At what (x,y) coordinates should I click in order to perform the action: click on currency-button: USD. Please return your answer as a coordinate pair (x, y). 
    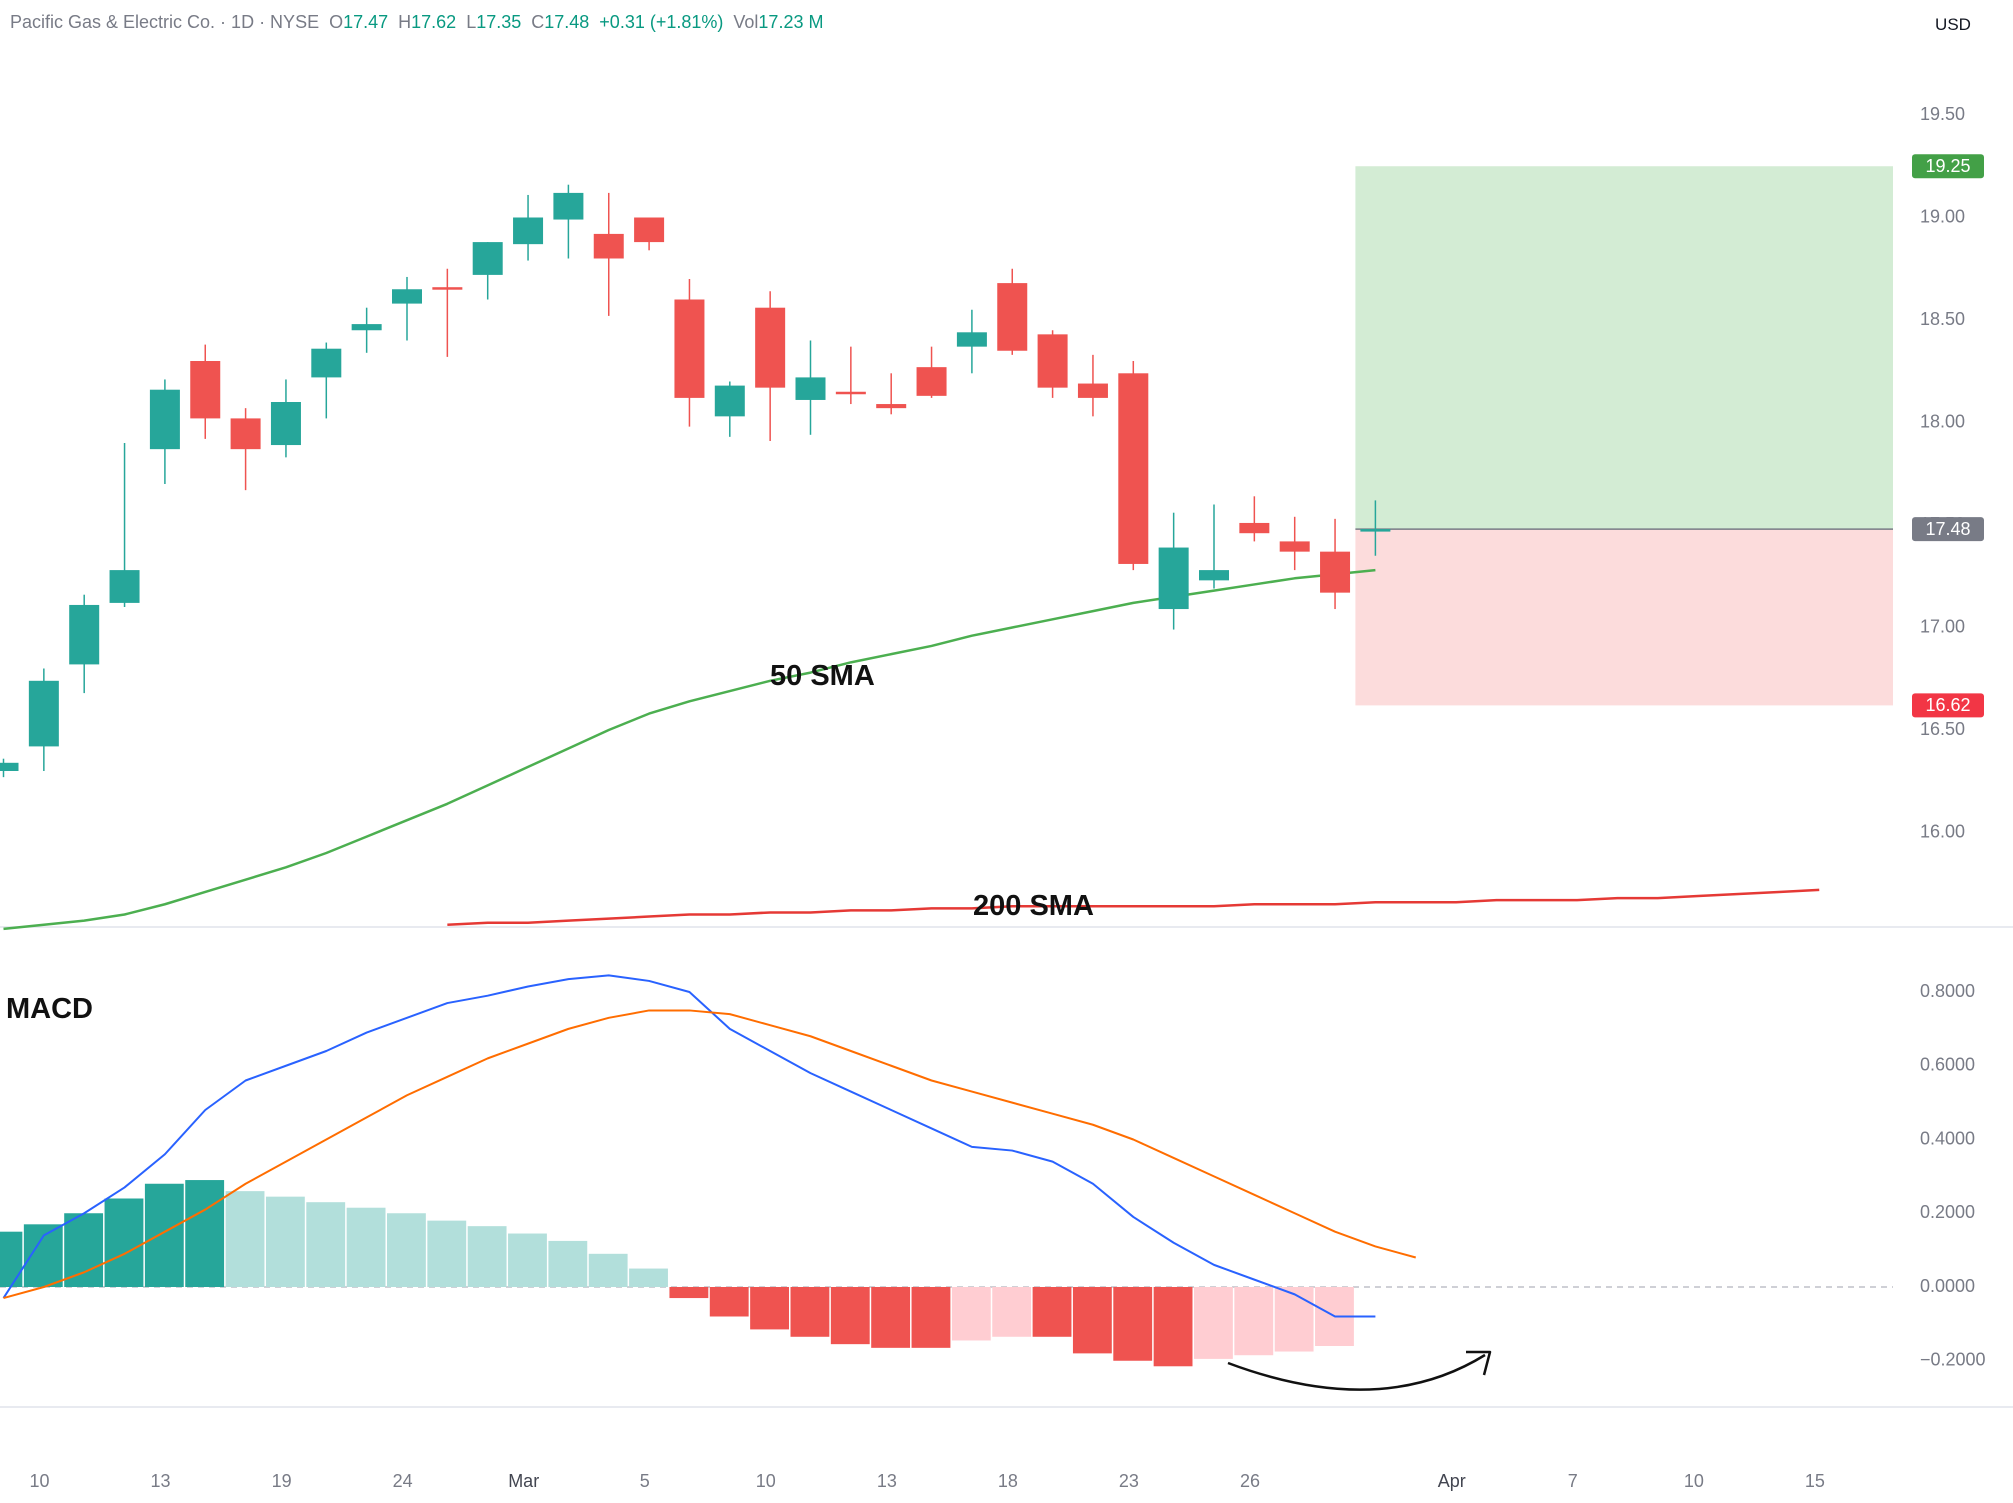
    Looking at the image, I should click on (1953, 25).